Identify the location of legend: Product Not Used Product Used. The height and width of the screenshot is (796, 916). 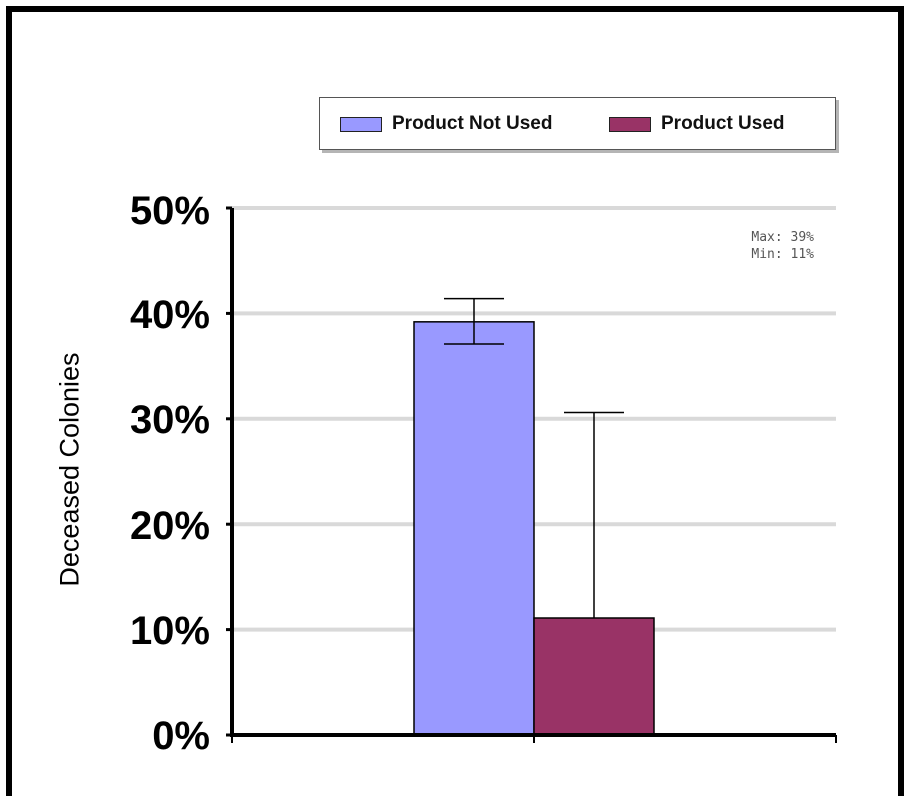
(577, 123).